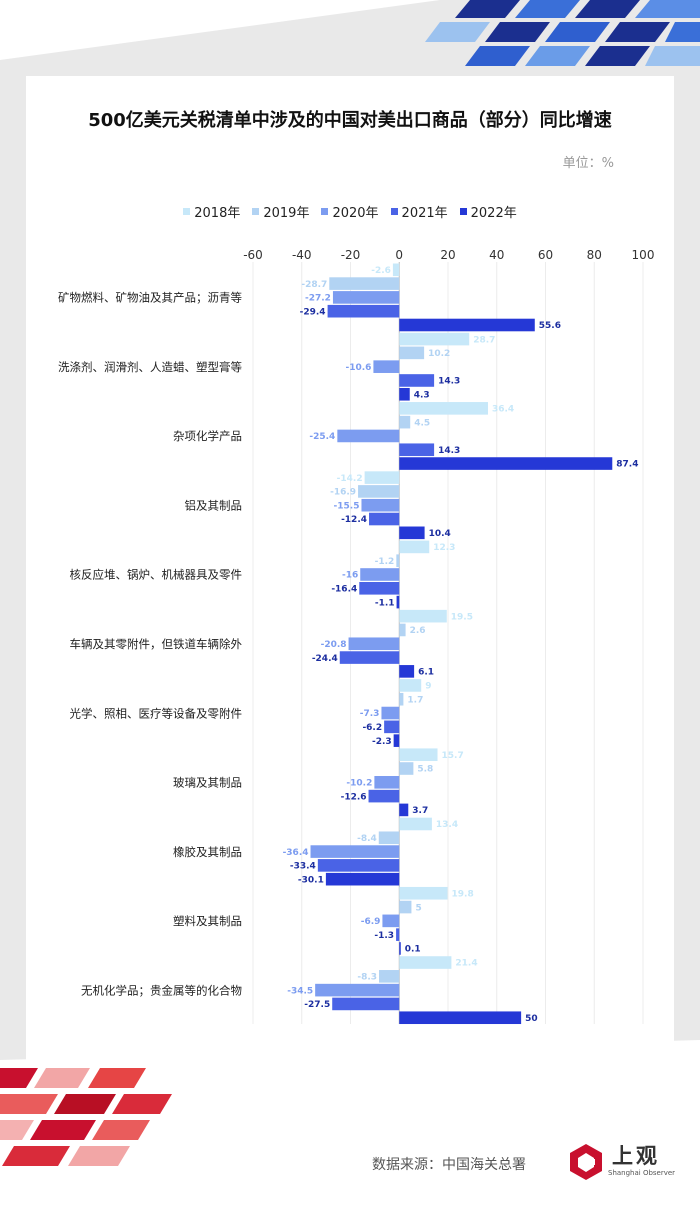 This screenshot has width=700, height=1221. What do you see at coordinates (550, 326) in the screenshot?
I see `data-label: 55.6` at bounding box center [550, 326].